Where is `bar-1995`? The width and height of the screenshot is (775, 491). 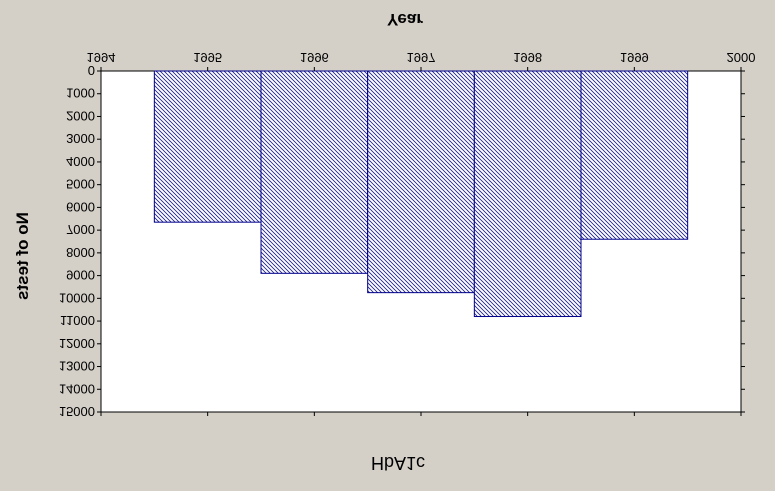
bar-1995 is located at coordinates (207, 146).